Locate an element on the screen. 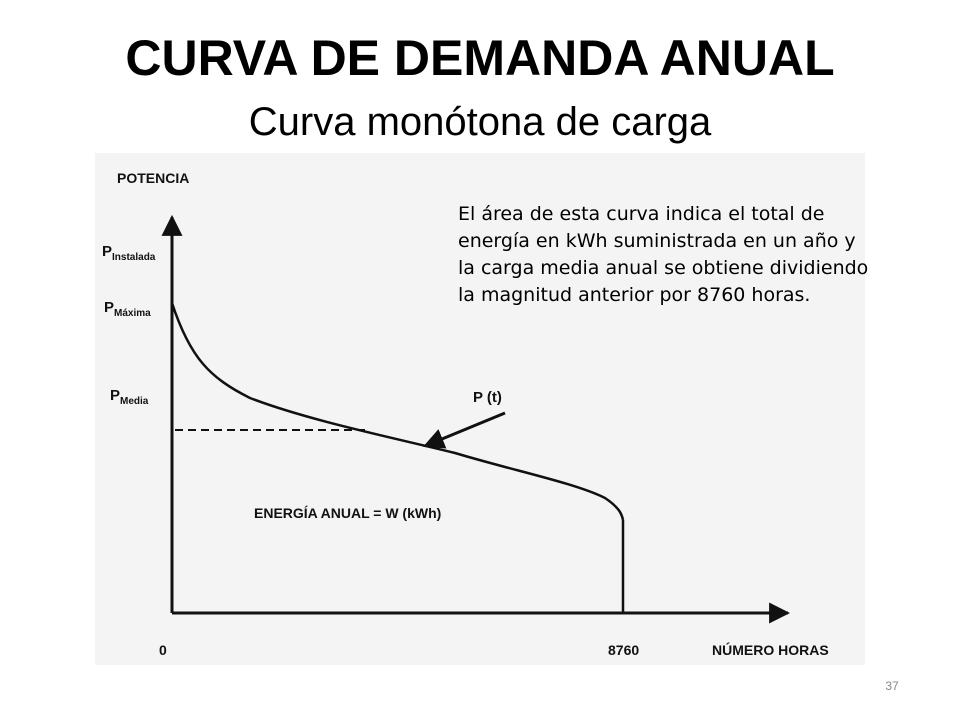 This screenshot has height=720, width=960. area-label: ENERGÍA ANUAL = W (kWh) is located at coordinates (347, 513).